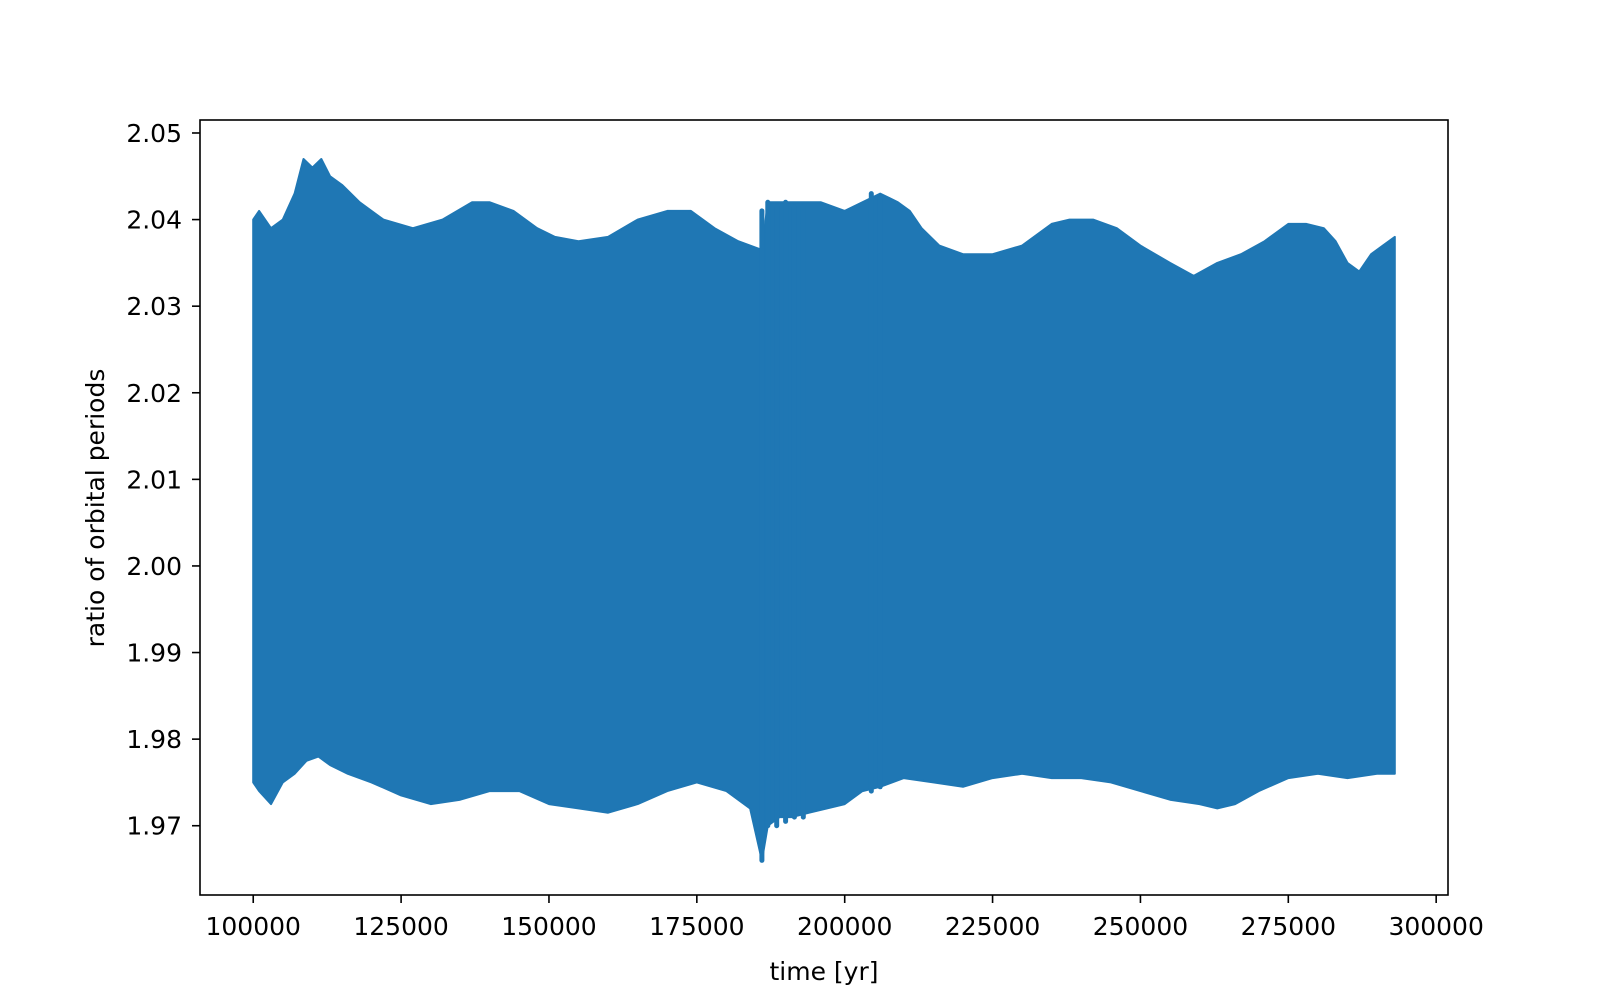 This screenshot has height=1000, width=1600. I want to click on y-tick-label: 2.05, so click(154, 133).